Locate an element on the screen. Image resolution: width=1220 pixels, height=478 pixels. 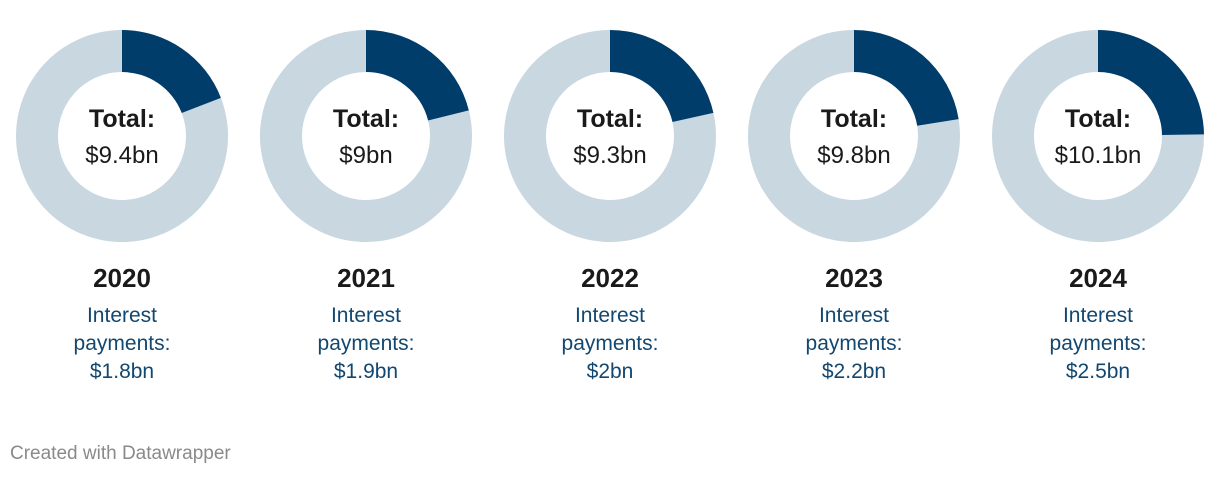
year-label: 2023 is located at coordinates (854, 278).